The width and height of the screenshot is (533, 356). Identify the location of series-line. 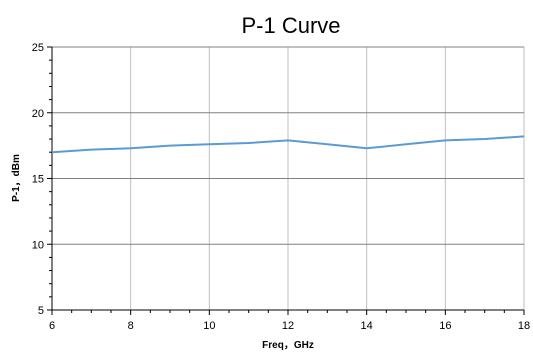
(288, 144).